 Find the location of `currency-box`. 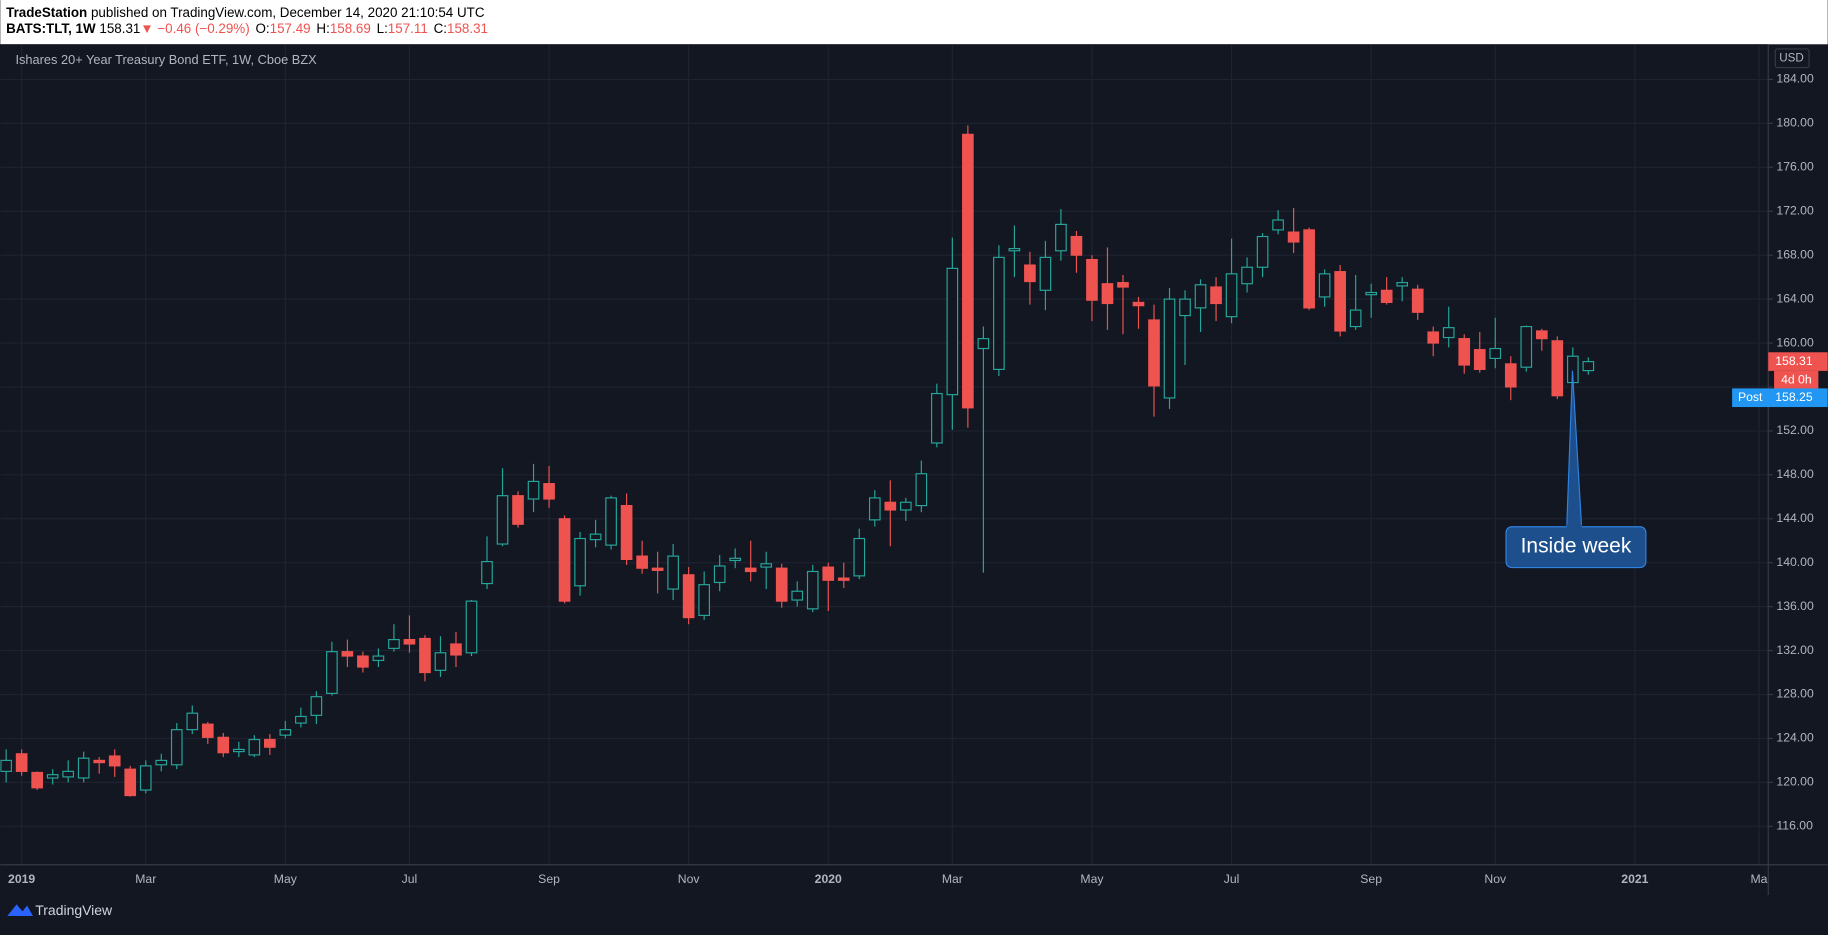

currency-box is located at coordinates (1792, 58).